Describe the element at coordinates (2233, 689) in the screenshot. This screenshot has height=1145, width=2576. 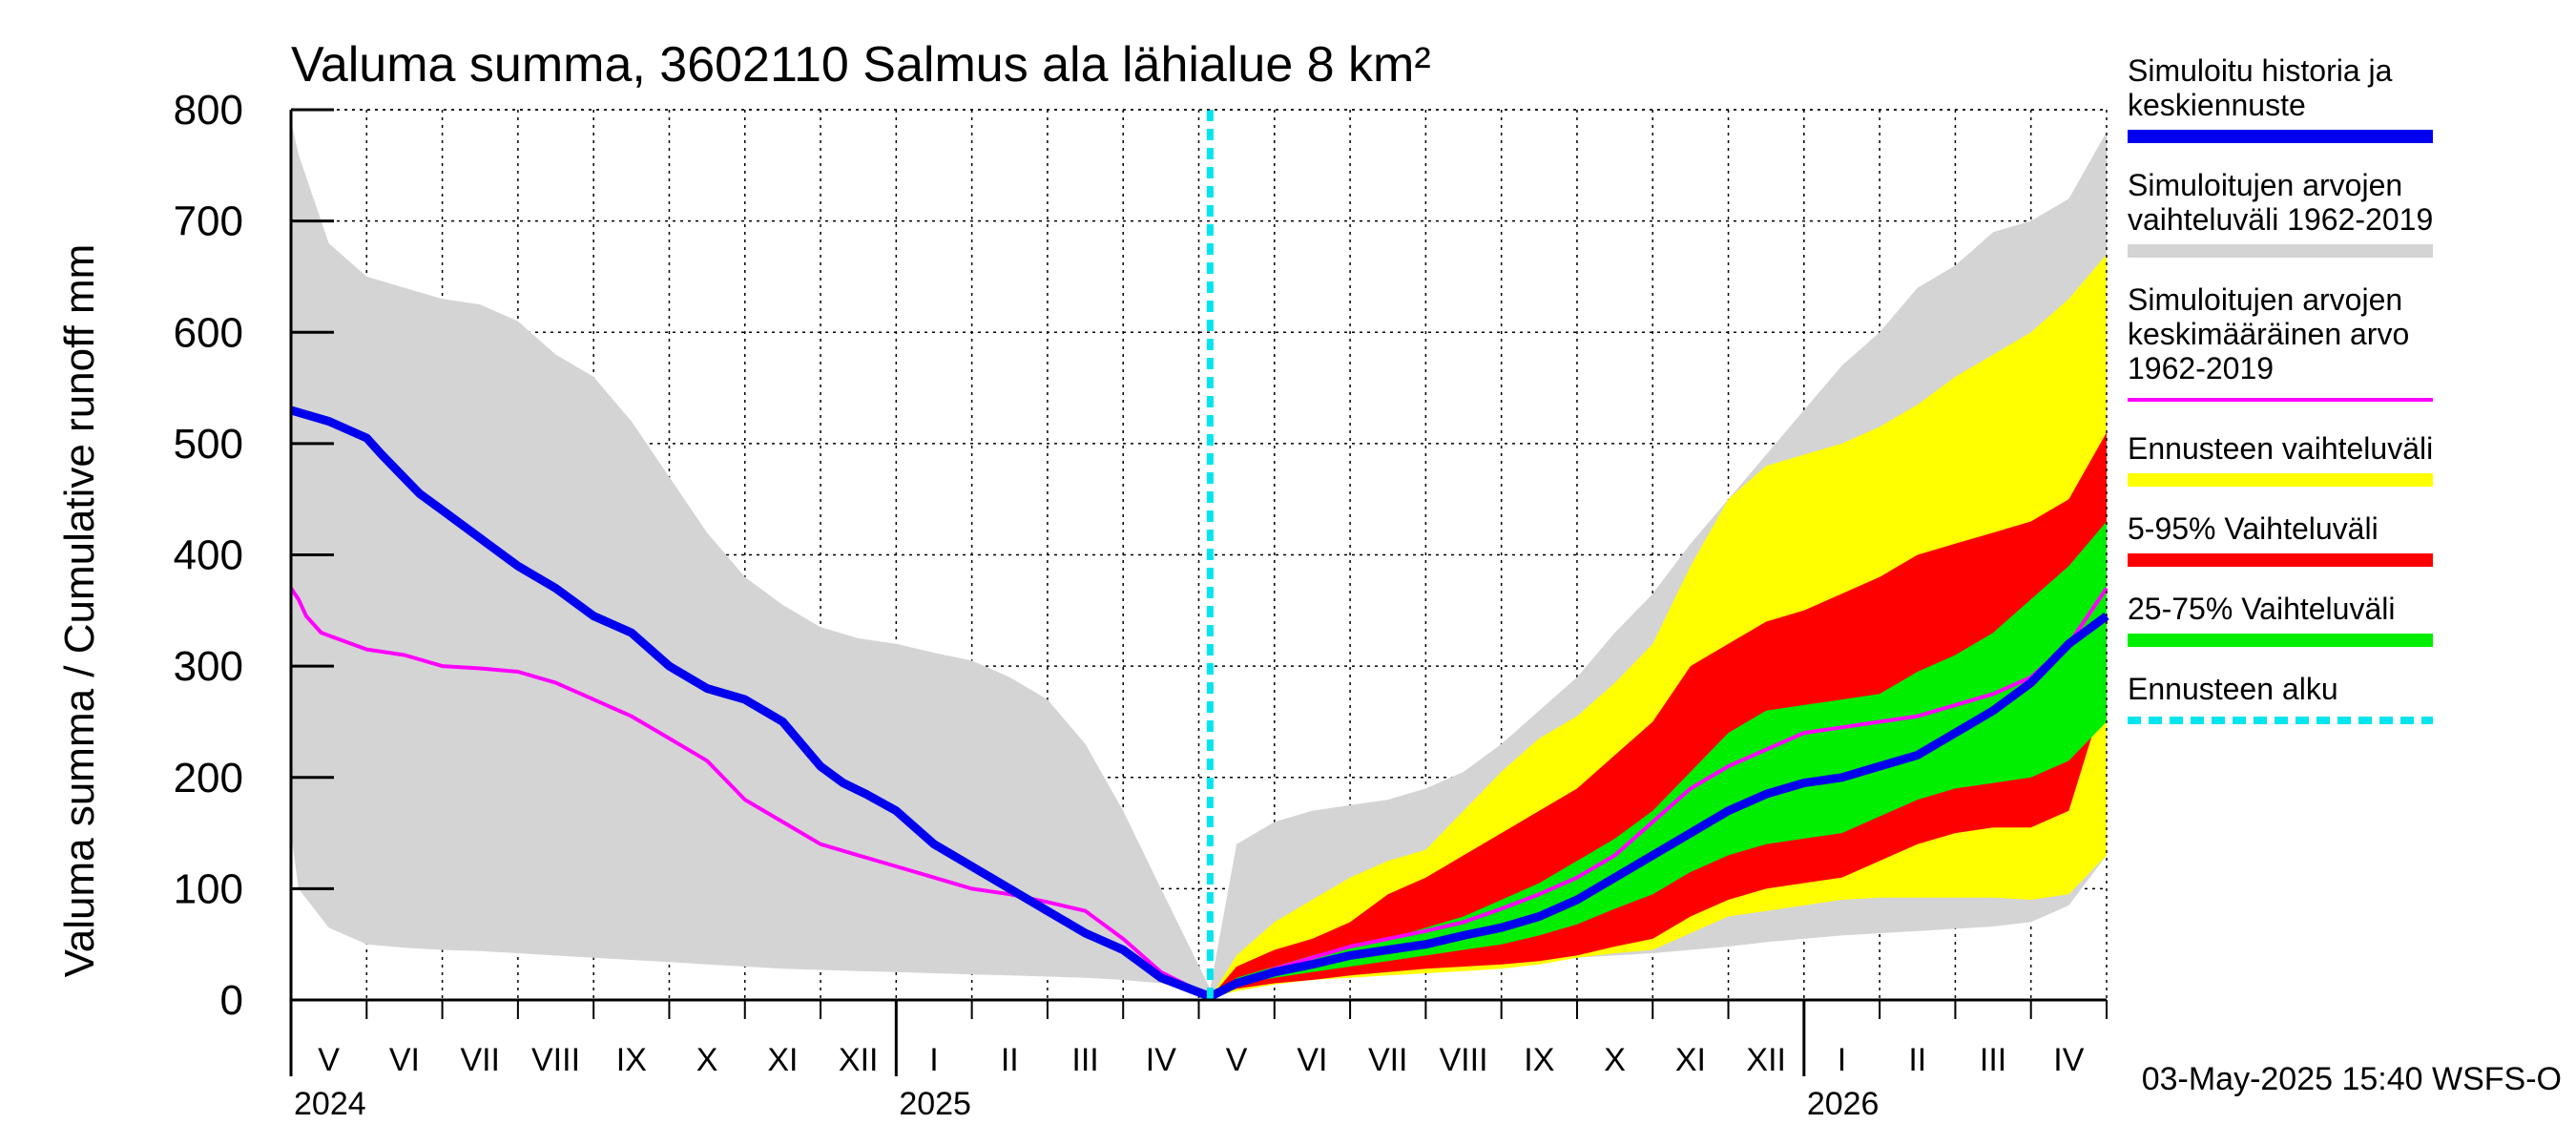
I see `legend-label: Ennusteen alku` at that location.